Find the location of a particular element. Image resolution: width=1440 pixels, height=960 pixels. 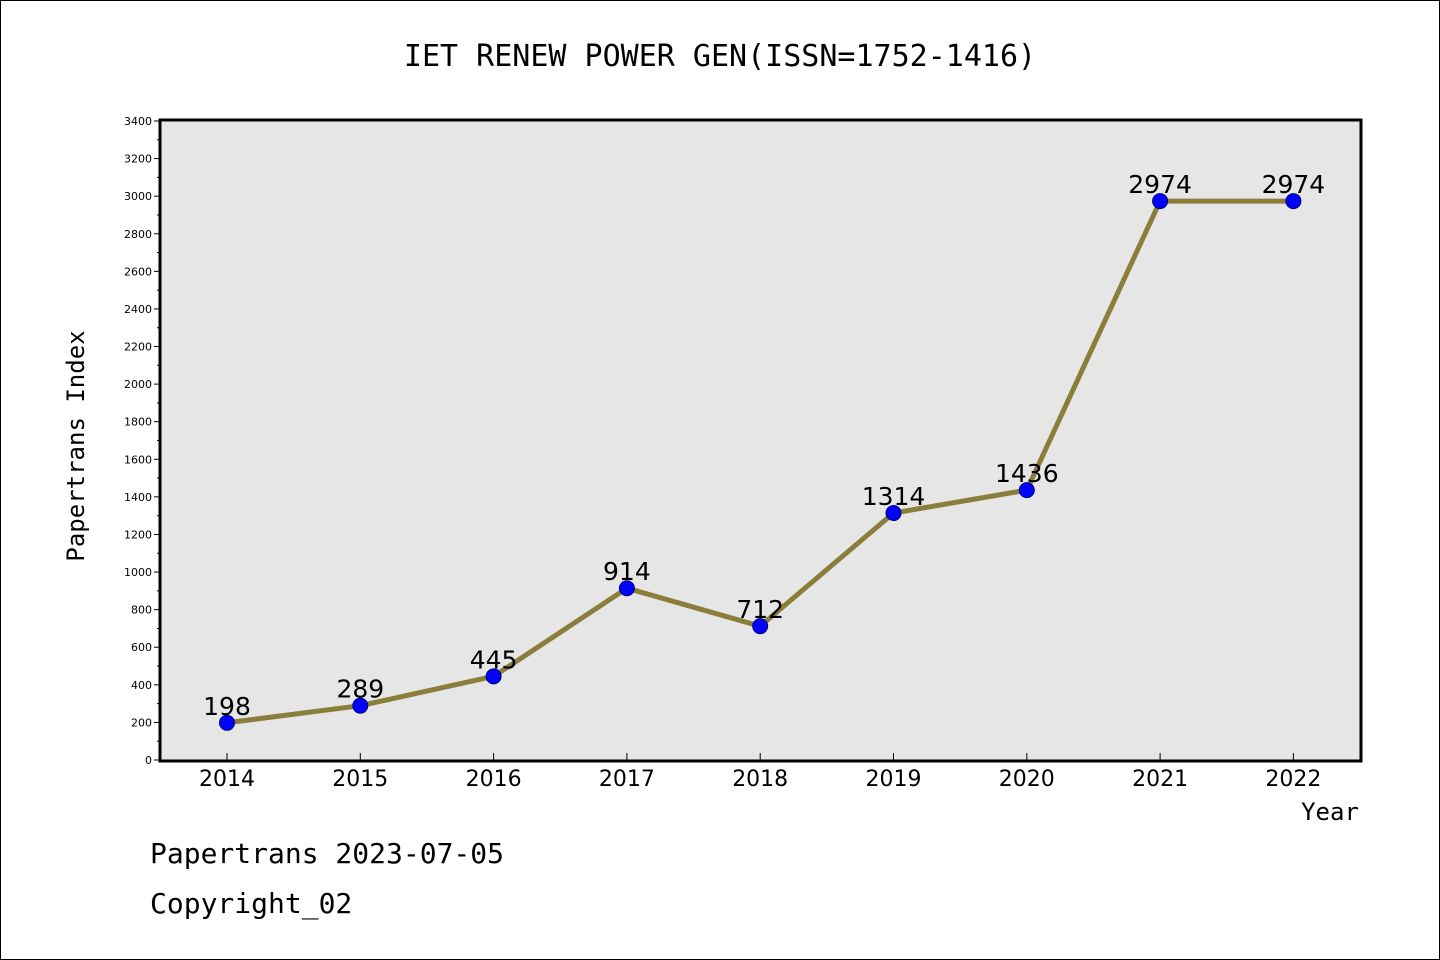

data-point-2022 is located at coordinates (1293, 201).